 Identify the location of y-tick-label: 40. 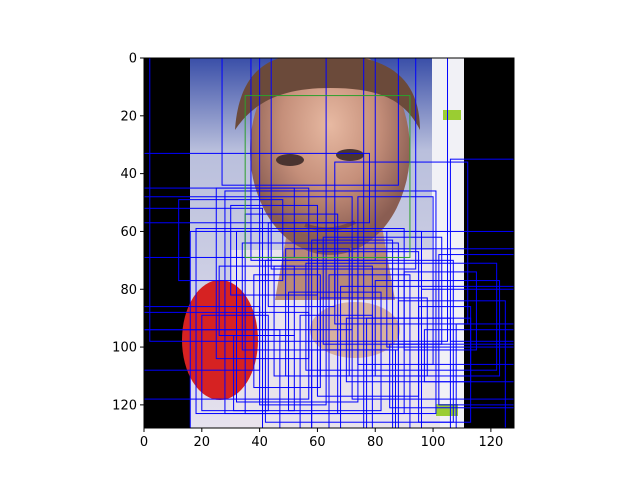
(128, 174).